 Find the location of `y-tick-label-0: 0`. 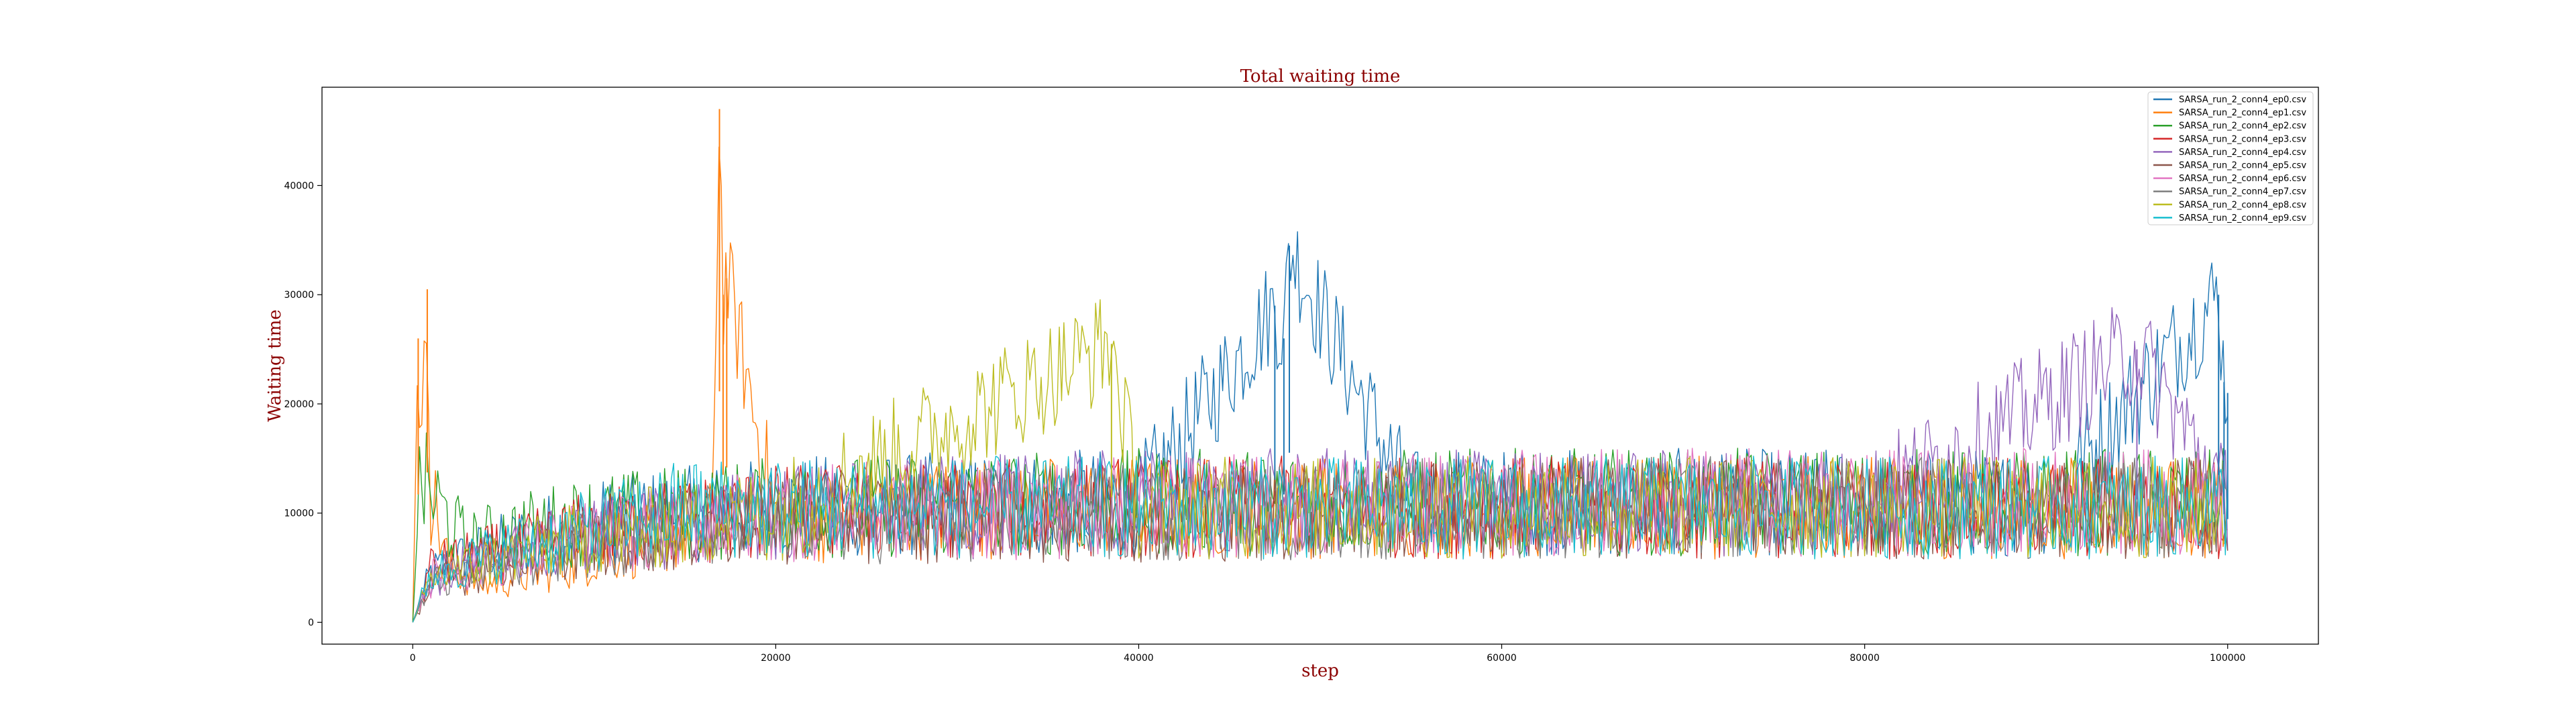

y-tick-label-0: 0 is located at coordinates (311, 622).